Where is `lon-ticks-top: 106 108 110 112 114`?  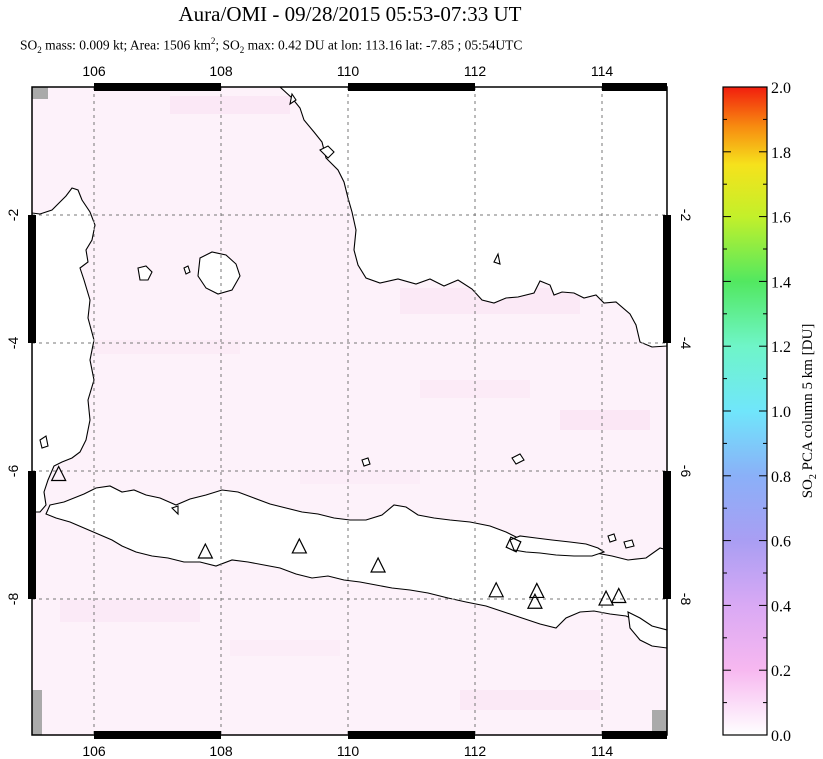
lon-ticks-top: 106 108 110 112 114 is located at coordinates (347, 71).